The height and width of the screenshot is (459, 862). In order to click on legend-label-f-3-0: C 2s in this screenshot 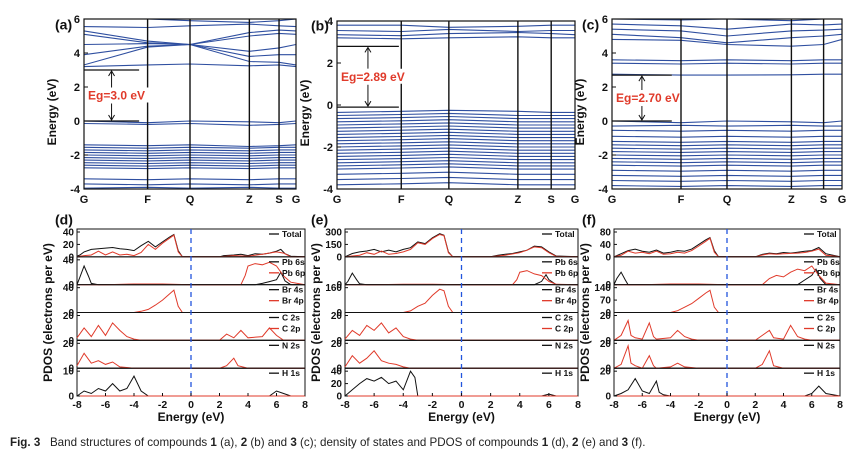, I will do `click(826, 318)`.